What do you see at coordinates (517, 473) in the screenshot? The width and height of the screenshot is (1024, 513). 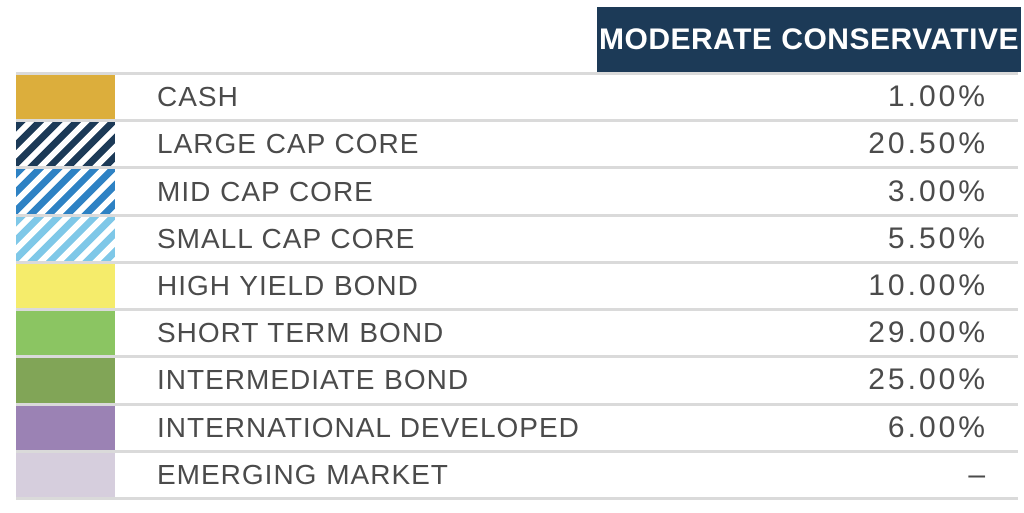 I see `table-row: EMERGING MARKET –` at bounding box center [517, 473].